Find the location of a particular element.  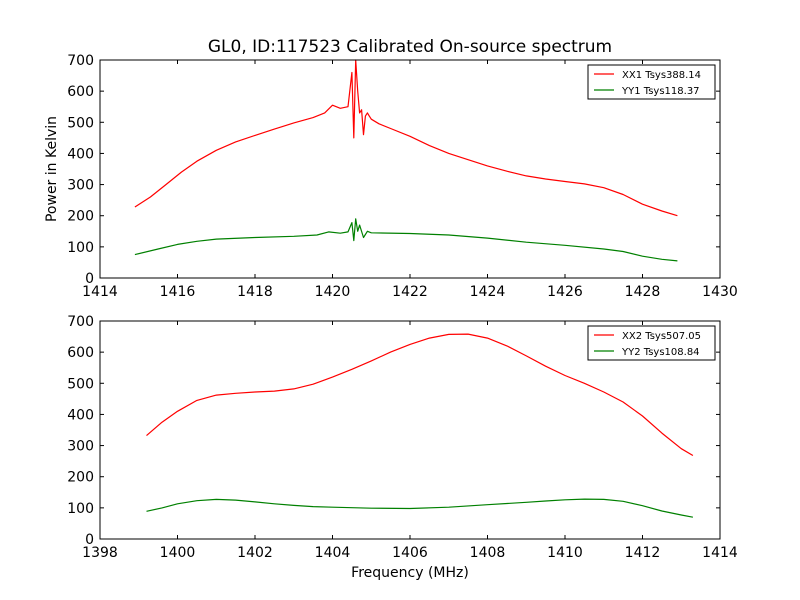

top-y-tick-label: 600 is located at coordinates (80, 92).